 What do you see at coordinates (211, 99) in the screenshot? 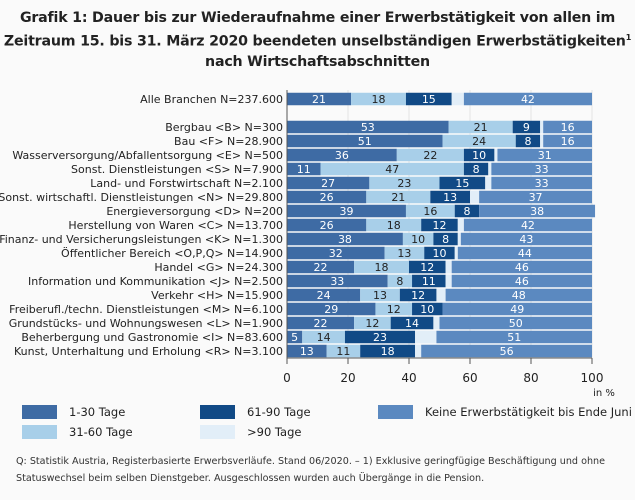
I see `category-label: Alle Branchen N=237.600` at bounding box center [211, 99].